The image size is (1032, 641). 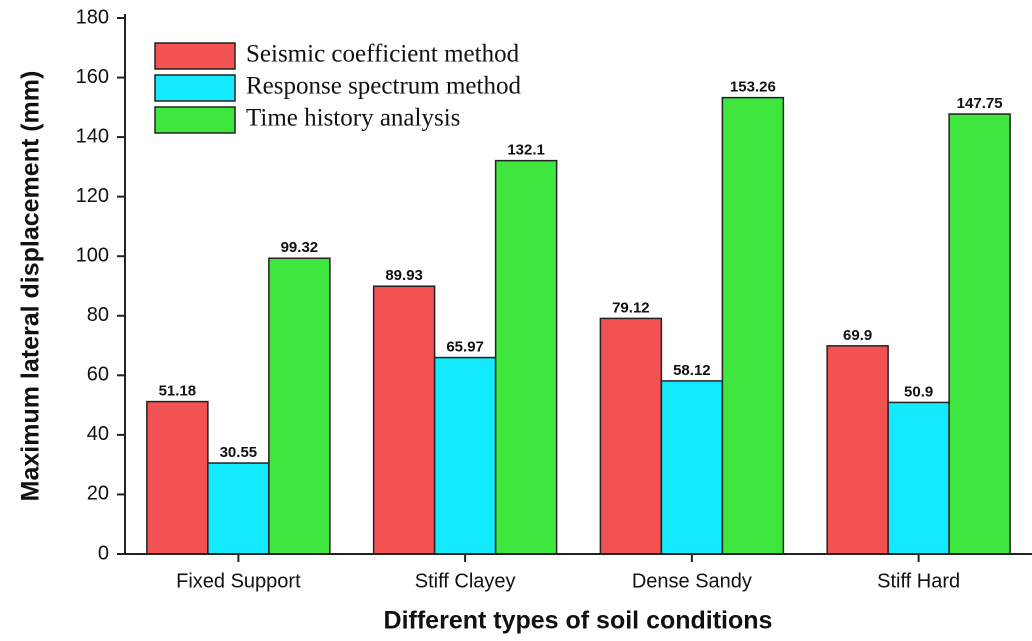 I want to click on y-tick-label: 60, so click(x=98, y=375).